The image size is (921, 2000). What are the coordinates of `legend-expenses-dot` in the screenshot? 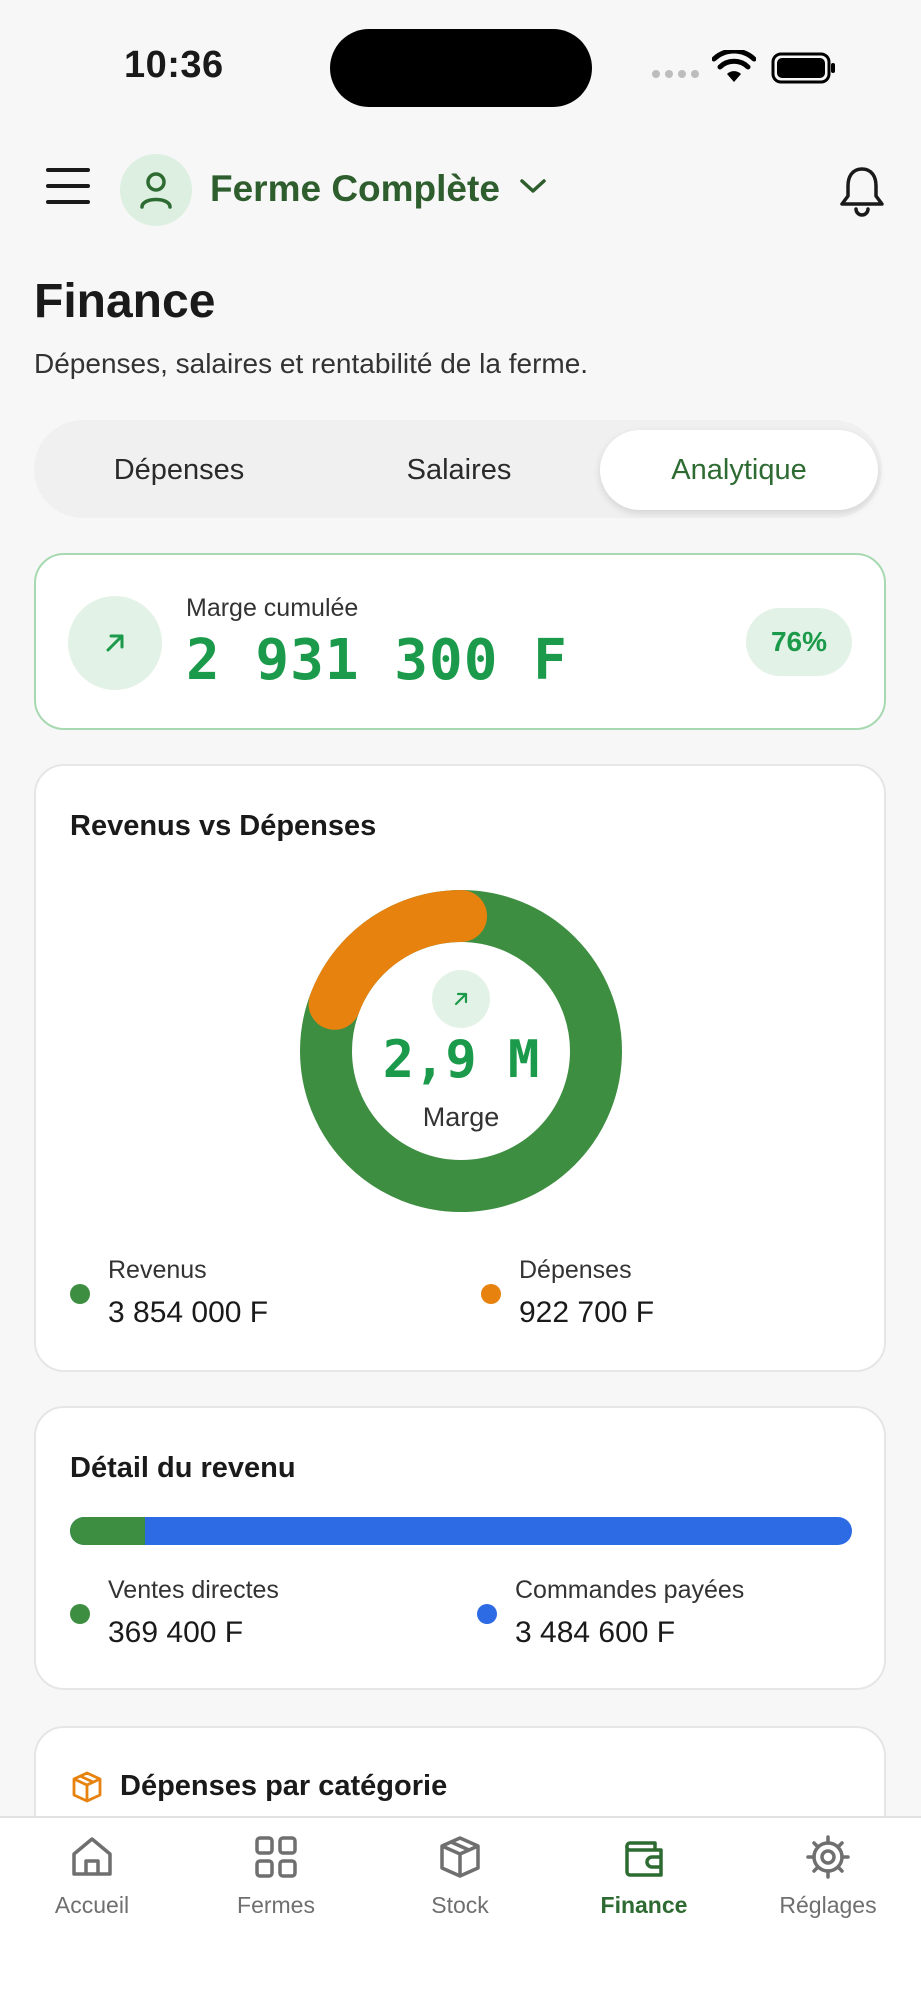 It's located at (491, 1294).